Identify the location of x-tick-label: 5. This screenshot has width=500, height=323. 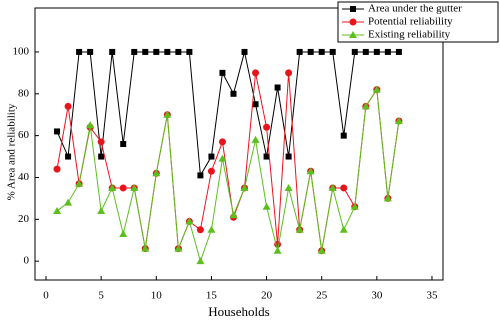
(101, 296).